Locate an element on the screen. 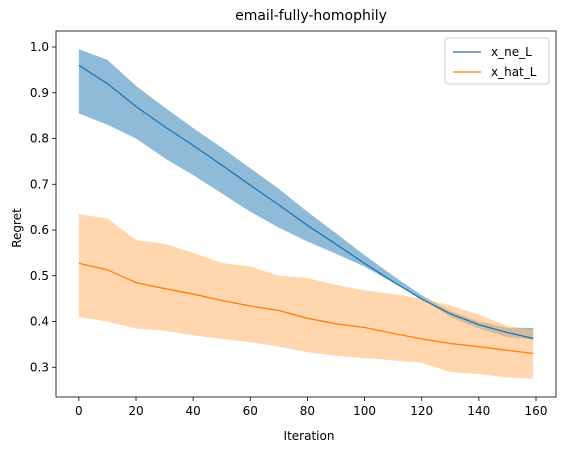  x-tick-label: 60 is located at coordinates (250, 411).